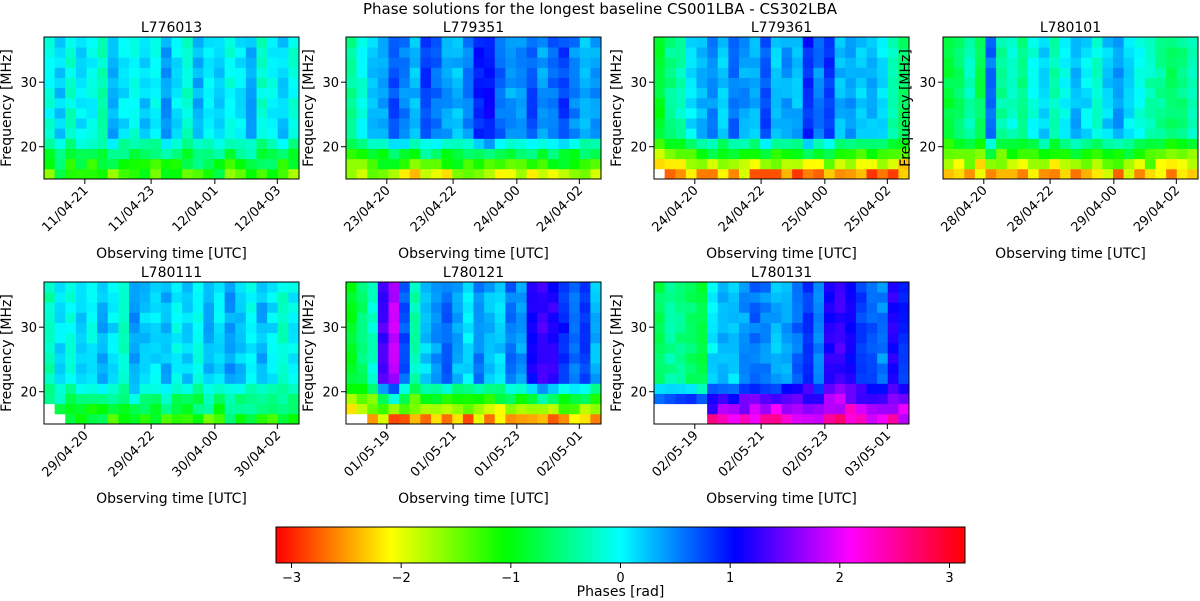 The width and height of the screenshot is (1200, 601). What do you see at coordinates (473, 28) in the screenshot?
I see `panel-title: L779351` at bounding box center [473, 28].